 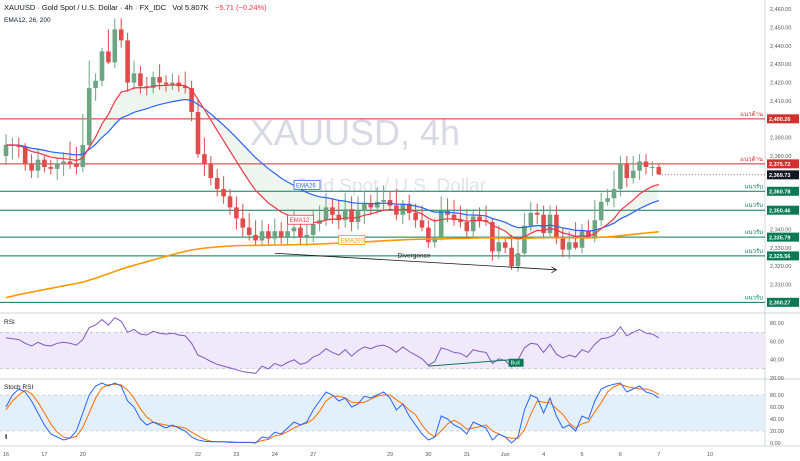 I want to click on ema200-line, so click(x=332, y=265).